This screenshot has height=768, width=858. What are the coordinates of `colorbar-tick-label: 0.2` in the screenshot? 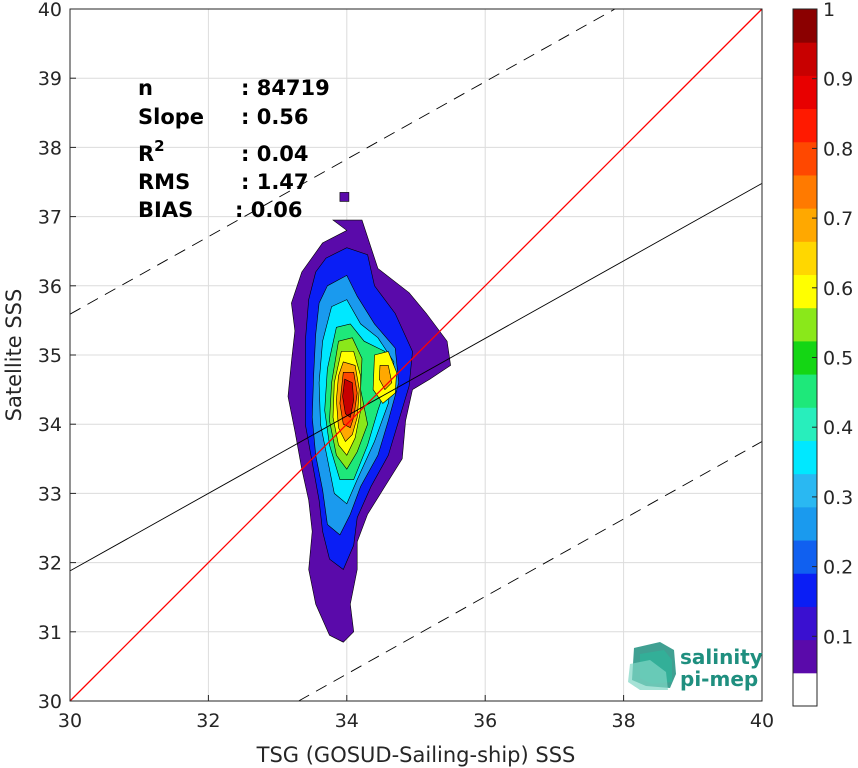 It's located at (838, 568).